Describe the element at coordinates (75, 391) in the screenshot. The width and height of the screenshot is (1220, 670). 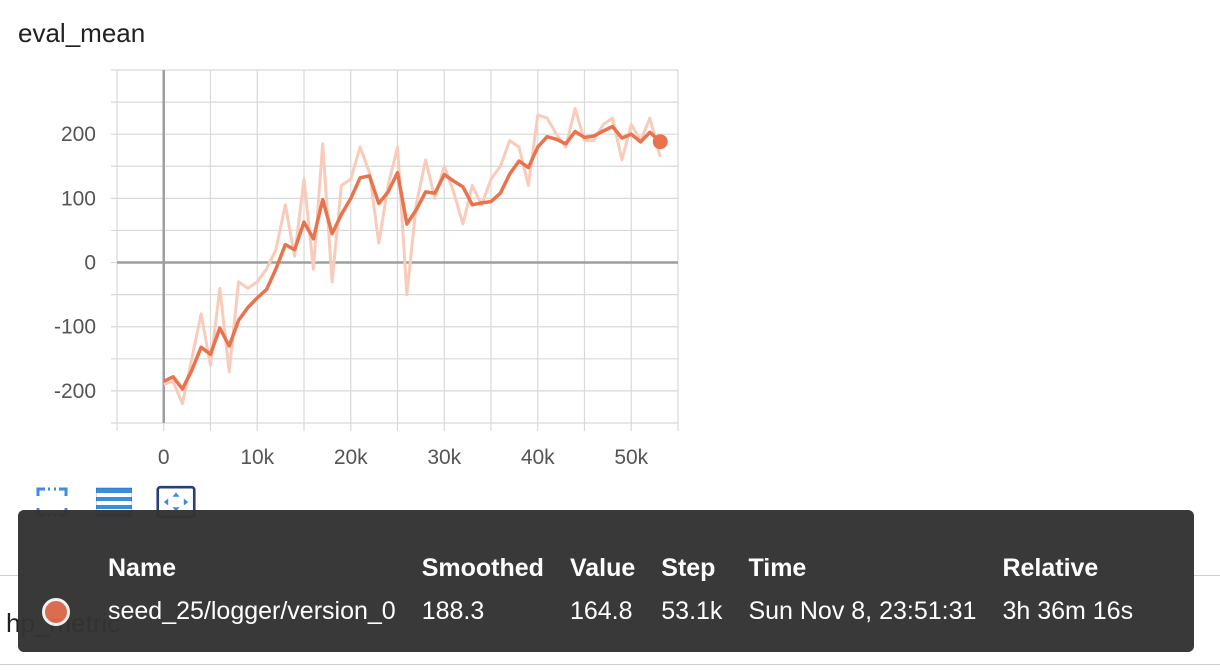
I see `y-tick-label: -200` at that location.